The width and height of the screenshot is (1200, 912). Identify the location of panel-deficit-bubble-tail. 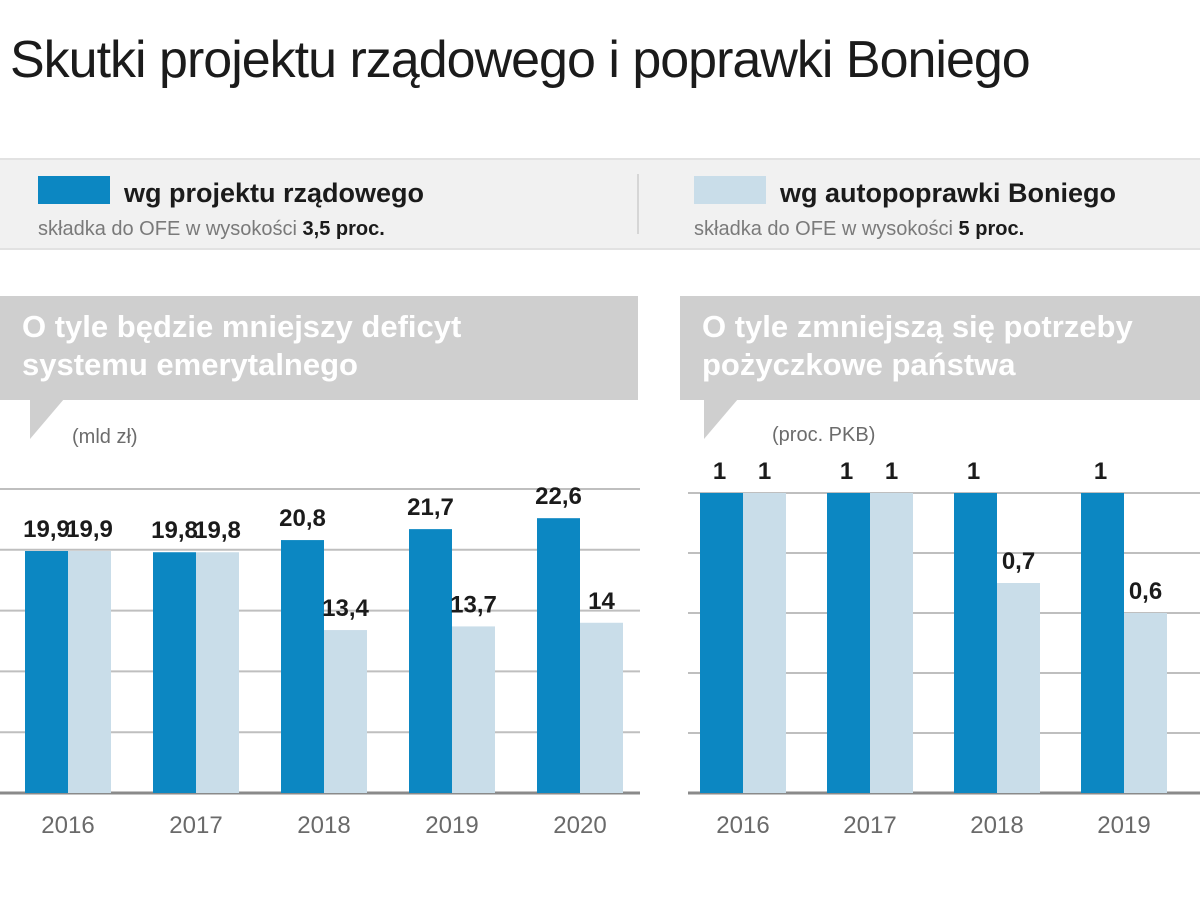
(47, 419).